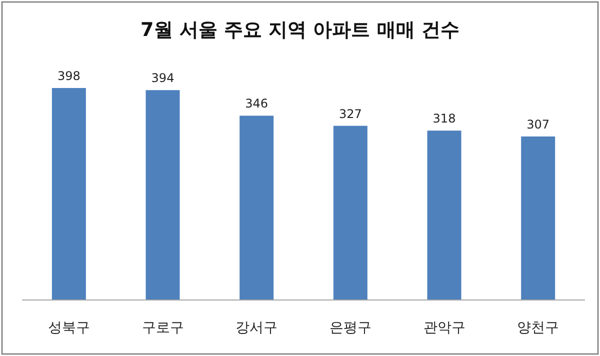  What do you see at coordinates (257, 328) in the screenshot?
I see `x-tick-label: 강서구` at bounding box center [257, 328].